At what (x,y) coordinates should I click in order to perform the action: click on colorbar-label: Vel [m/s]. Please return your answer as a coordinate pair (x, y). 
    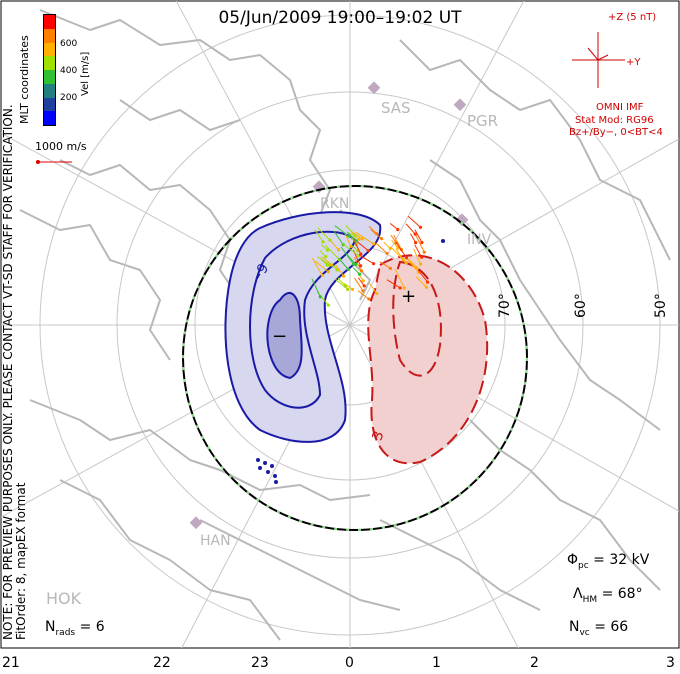
    Looking at the image, I should click on (85, 73).